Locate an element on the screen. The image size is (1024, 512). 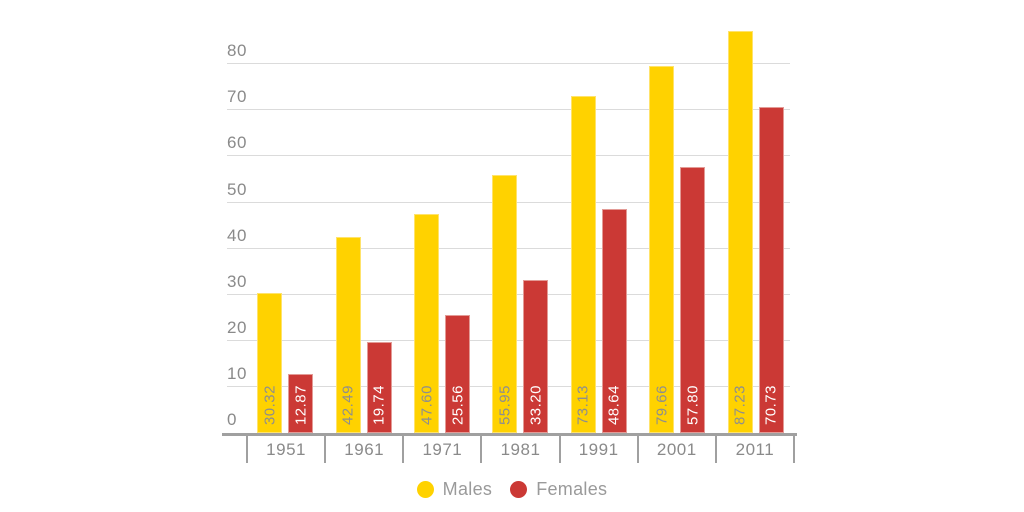
bar-group-1971: 47.60 25.56 is located at coordinates (442, 216).